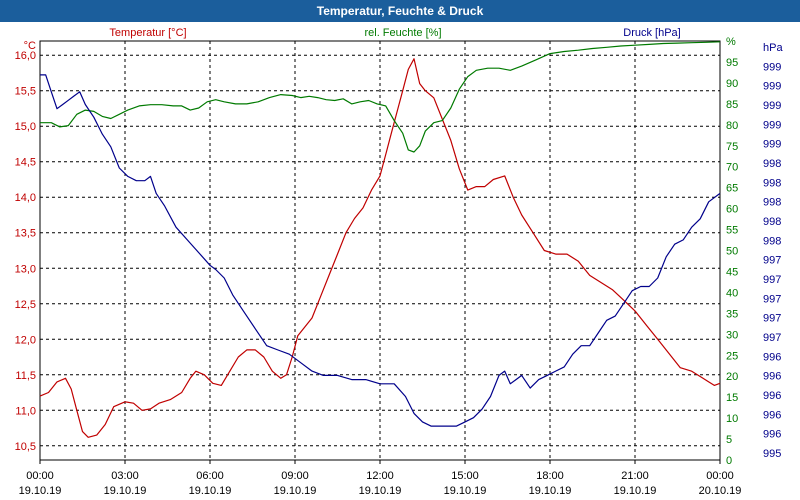  I want to click on temperature-tick-label: 12,0, so click(25, 340).